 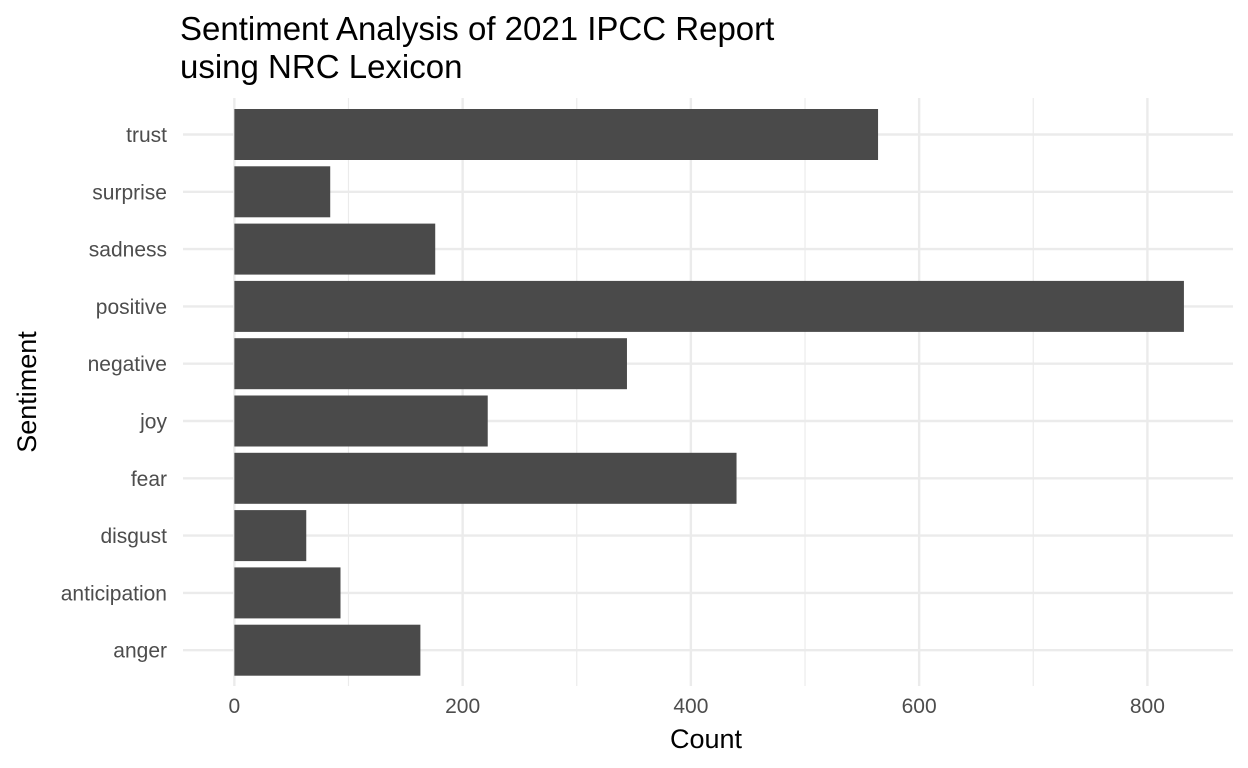 I want to click on y-axis-title: Sentiment, so click(x=27, y=392).